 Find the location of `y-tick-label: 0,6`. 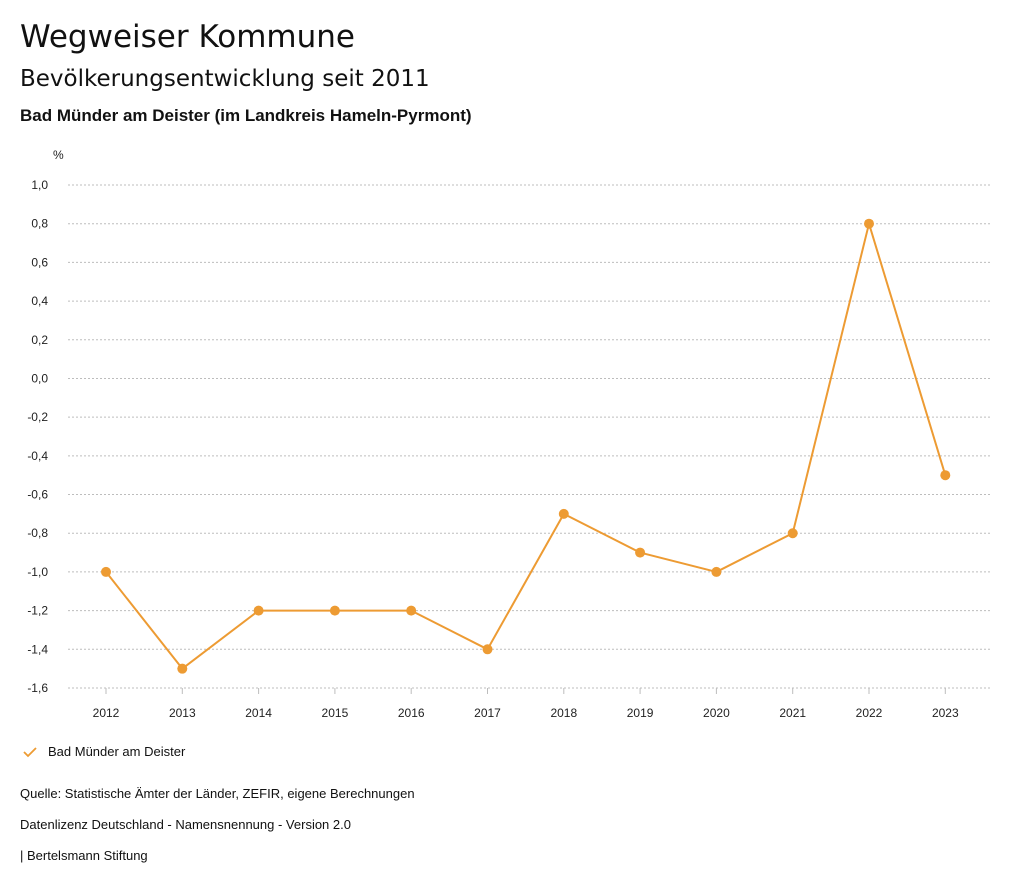

y-tick-label: 0,6 is located at coordinates (39, 262).